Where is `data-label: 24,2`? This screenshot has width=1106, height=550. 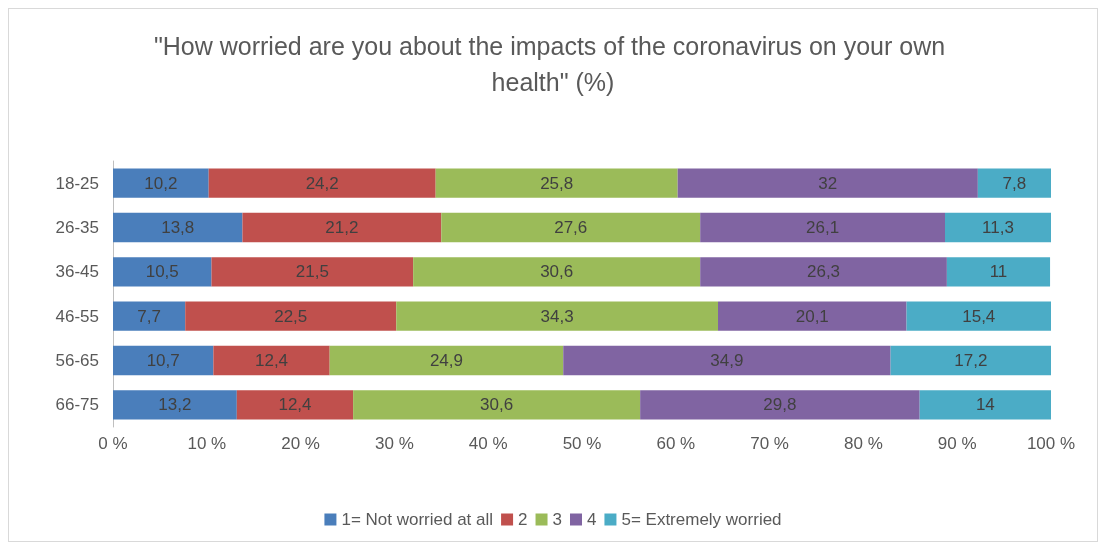 data-label: 24,2 is located at coordinates (322, 183).